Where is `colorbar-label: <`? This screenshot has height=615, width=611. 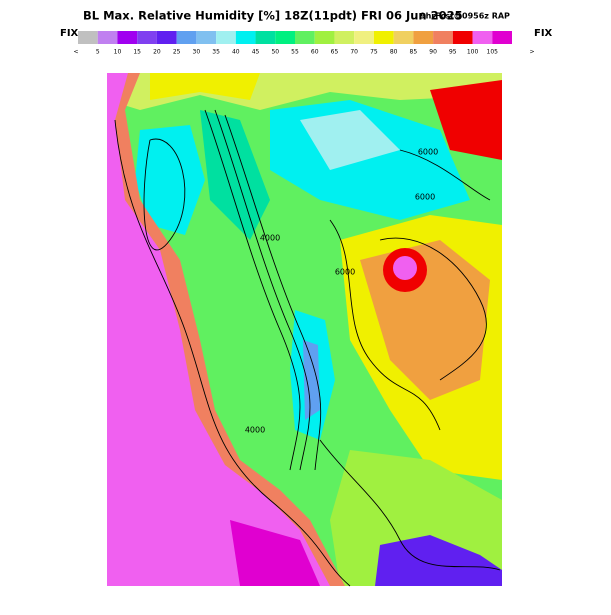 colorbar-label: < is located at coordinates (75, 52).